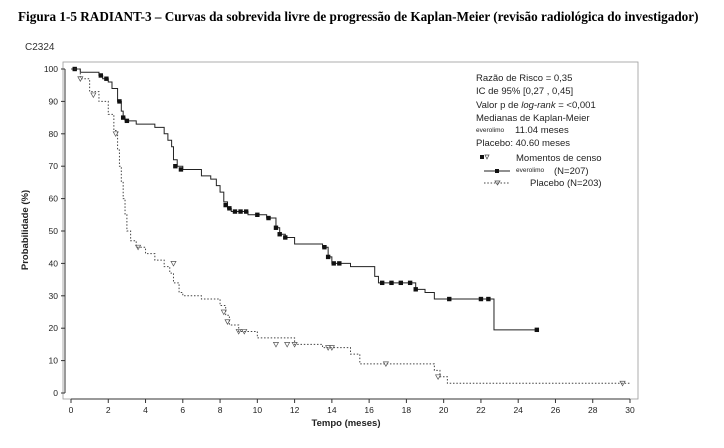  Describe the element at coordinates (54, 134) in the screenshot. I see `y-tick-label: 80` at that location.